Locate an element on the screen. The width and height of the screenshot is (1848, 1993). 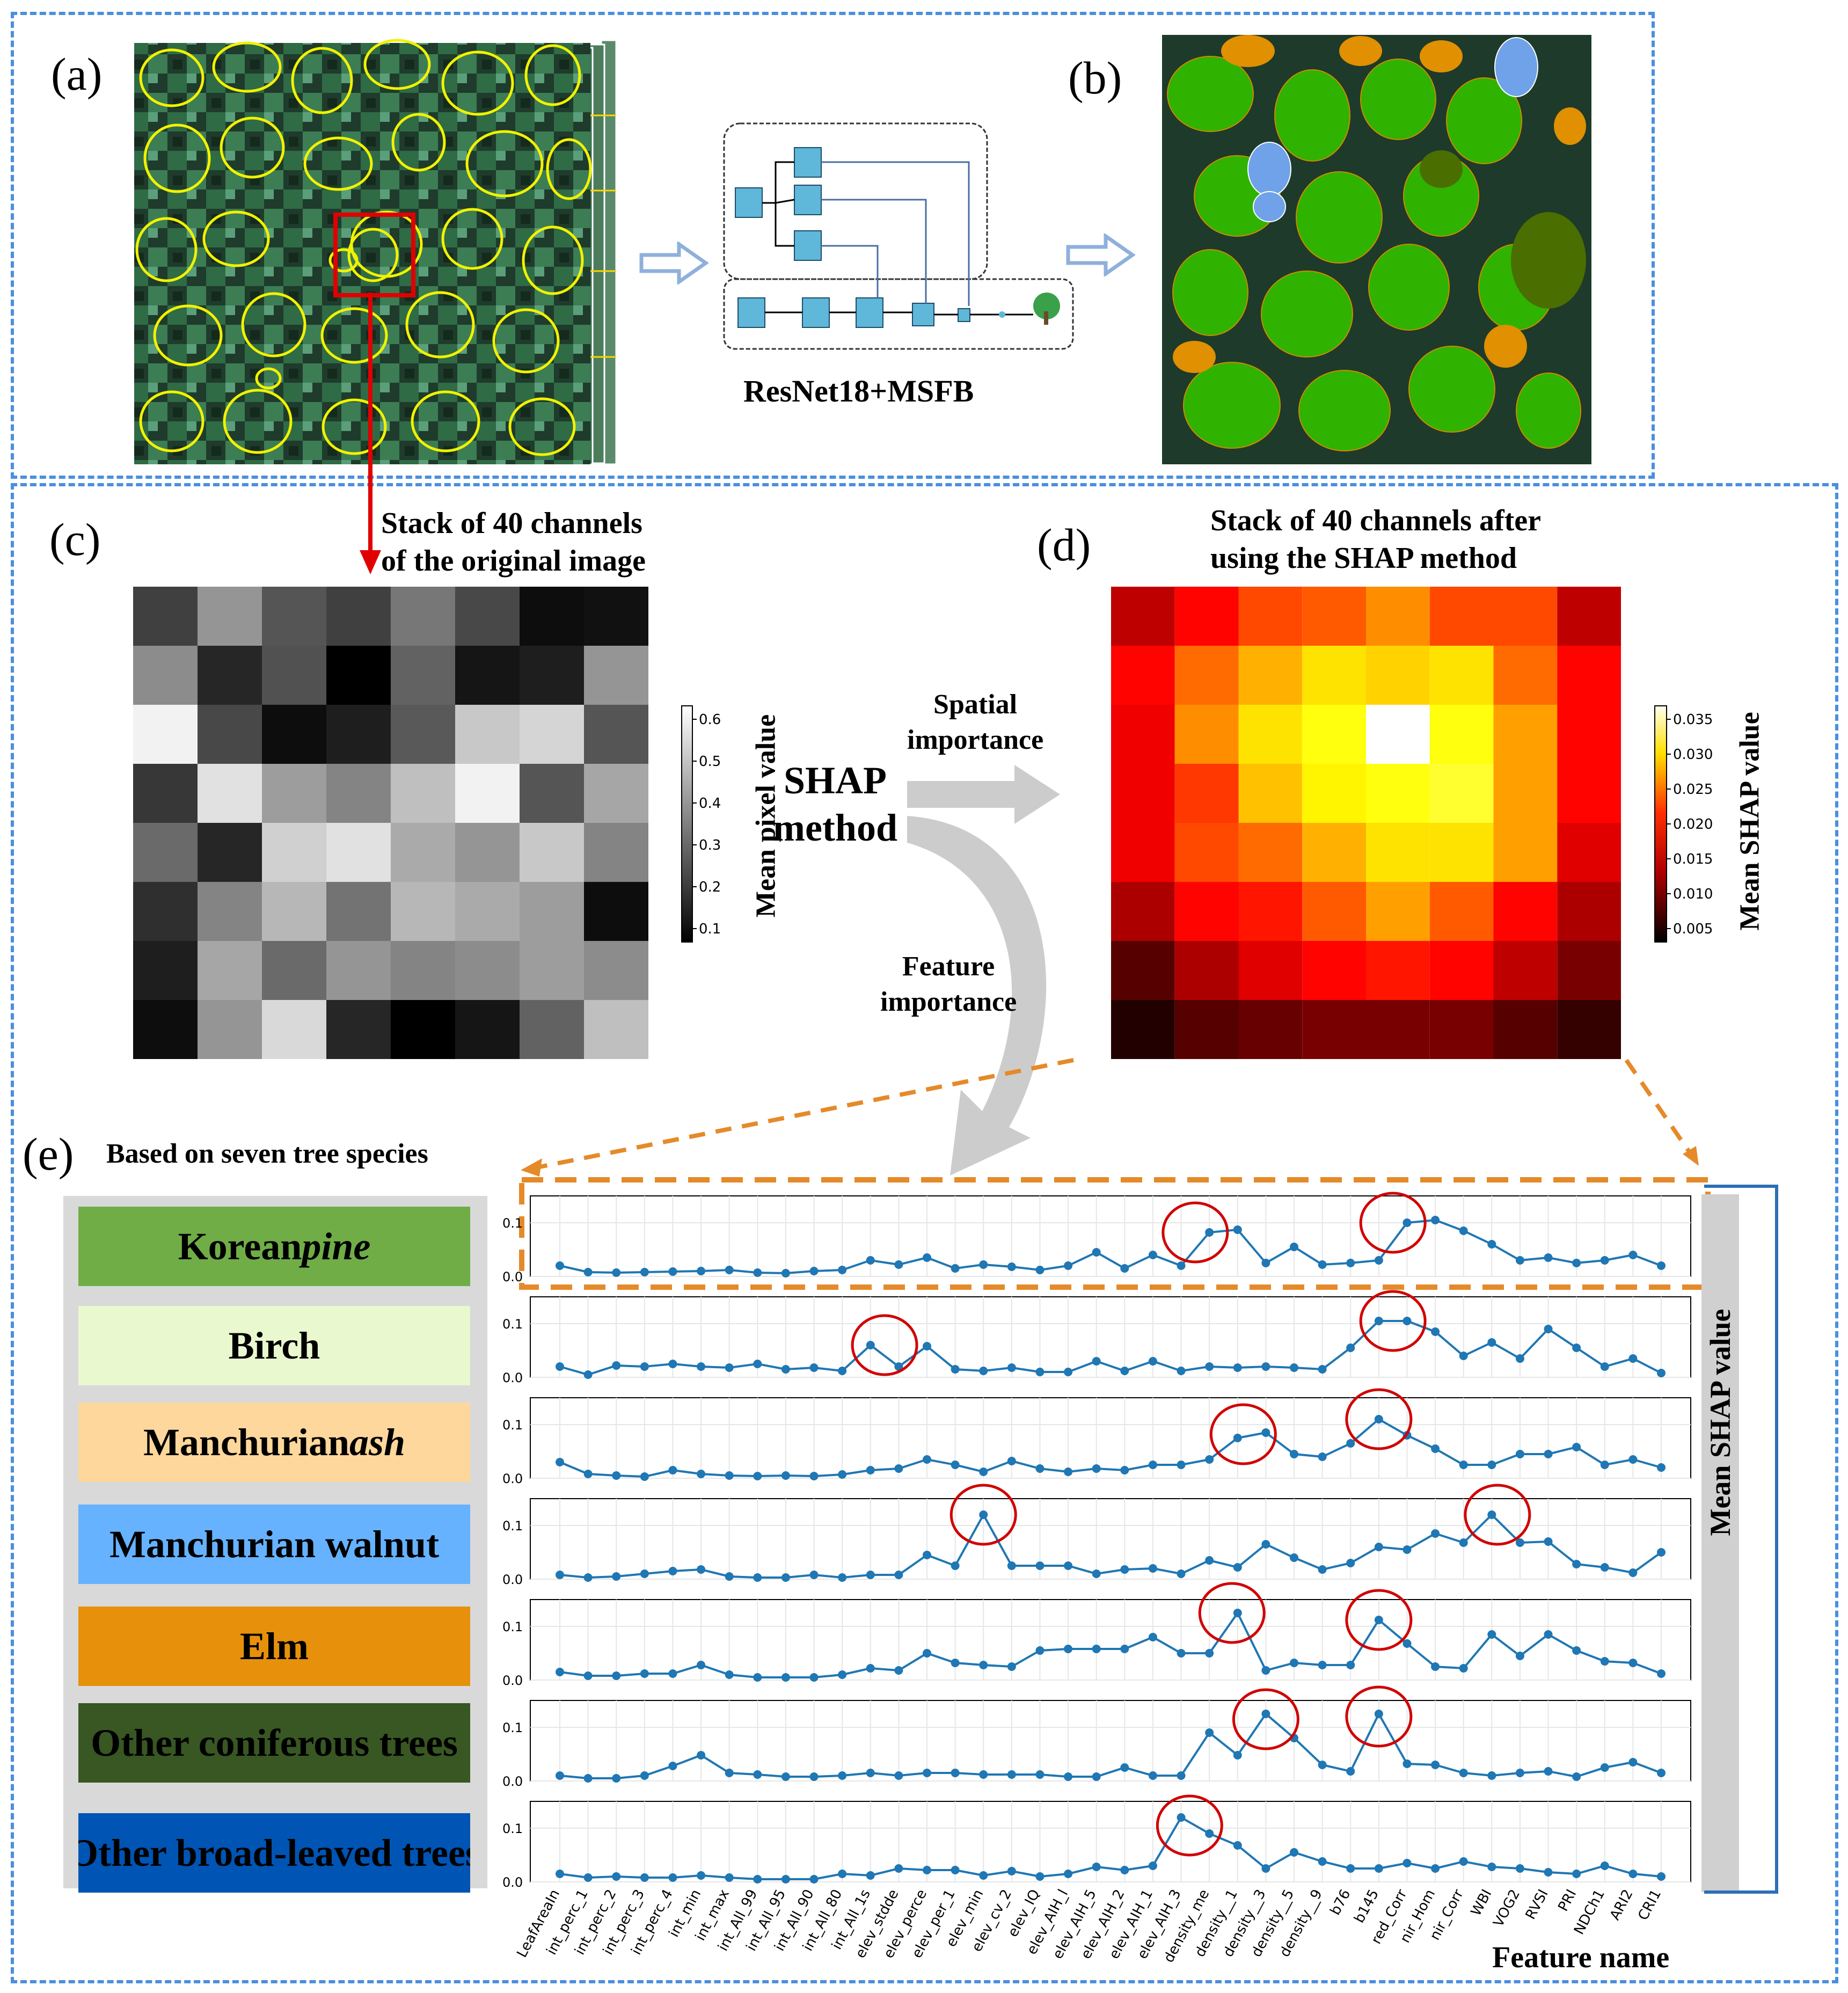
line-chart-panel: 0.0 0.1 is located at coordinates (1096, 1635).